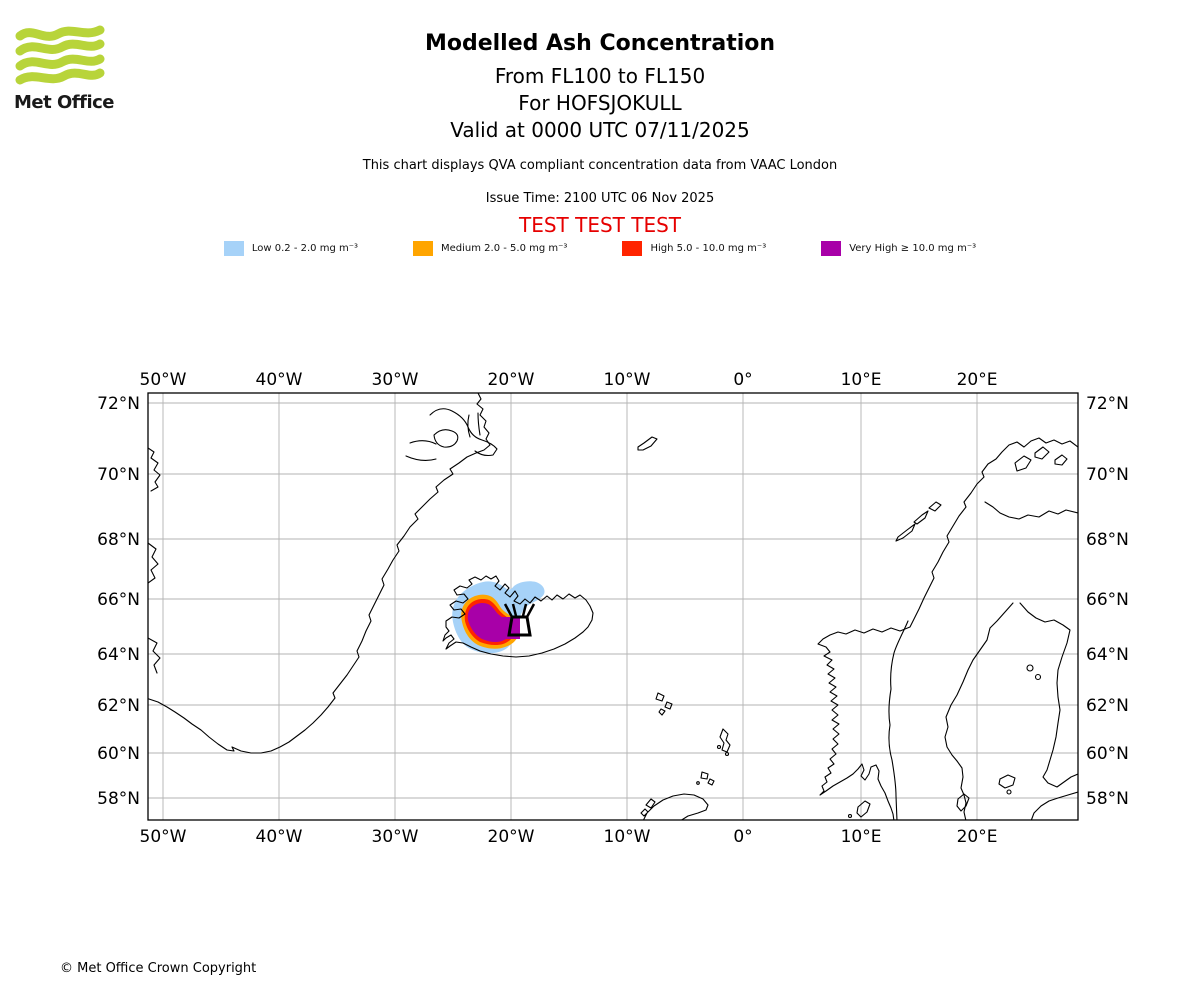  Describe the element at coordinates (519, 620) in the screenshot. I see `volcano-eruption-icon` at that location.